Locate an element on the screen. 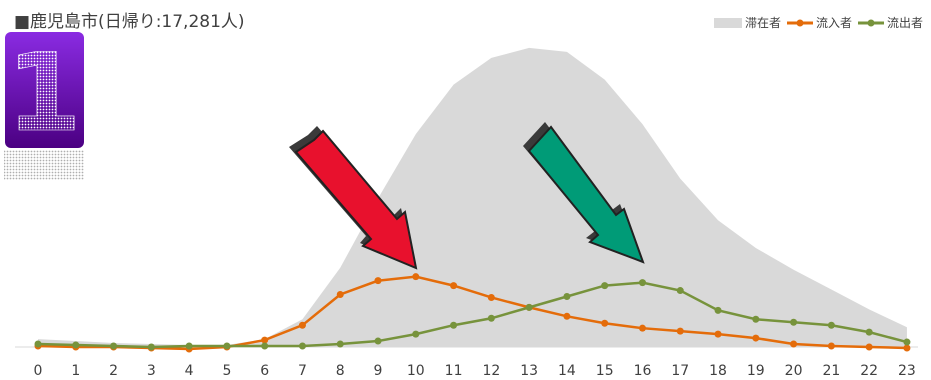 This screenshot has width=931, height=380. legend-label-outflow: 流出者 is located at coordinates (904, 23).